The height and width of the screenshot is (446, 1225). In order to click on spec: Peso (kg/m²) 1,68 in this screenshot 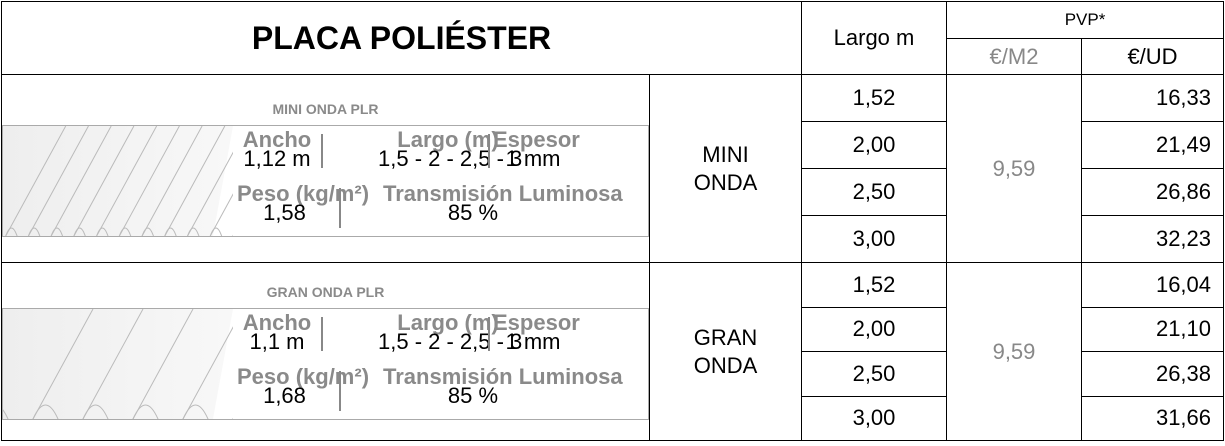, I will do `click(303, 386)`.